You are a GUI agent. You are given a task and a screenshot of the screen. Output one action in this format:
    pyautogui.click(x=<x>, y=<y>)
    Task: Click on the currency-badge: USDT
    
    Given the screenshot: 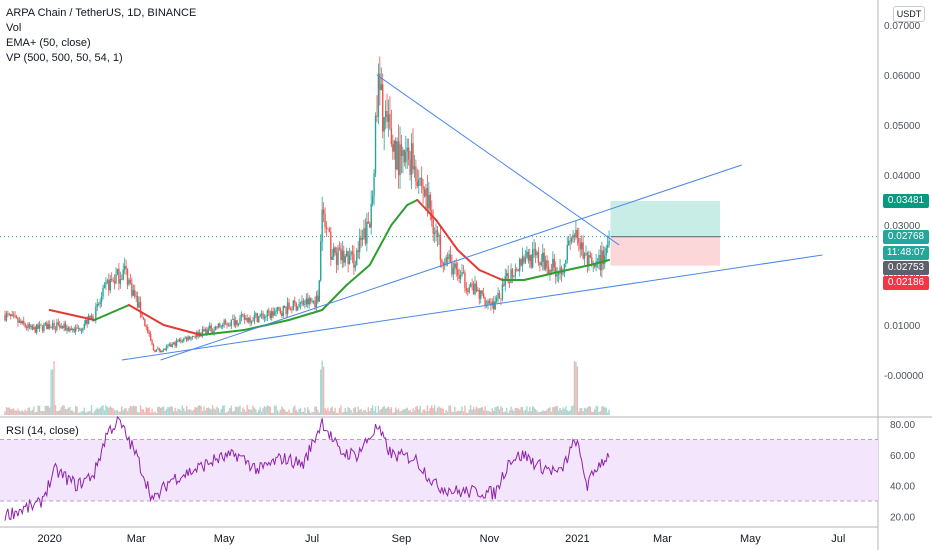 What is the action you would take?
    pyautogui.click(x=909, y=14)
    